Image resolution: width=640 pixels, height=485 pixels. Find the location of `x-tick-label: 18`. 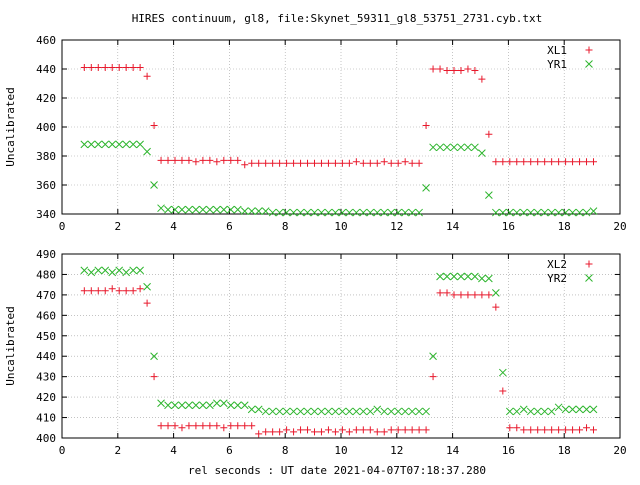

x-tick-label: 18 is located at coordinates (564, 450).